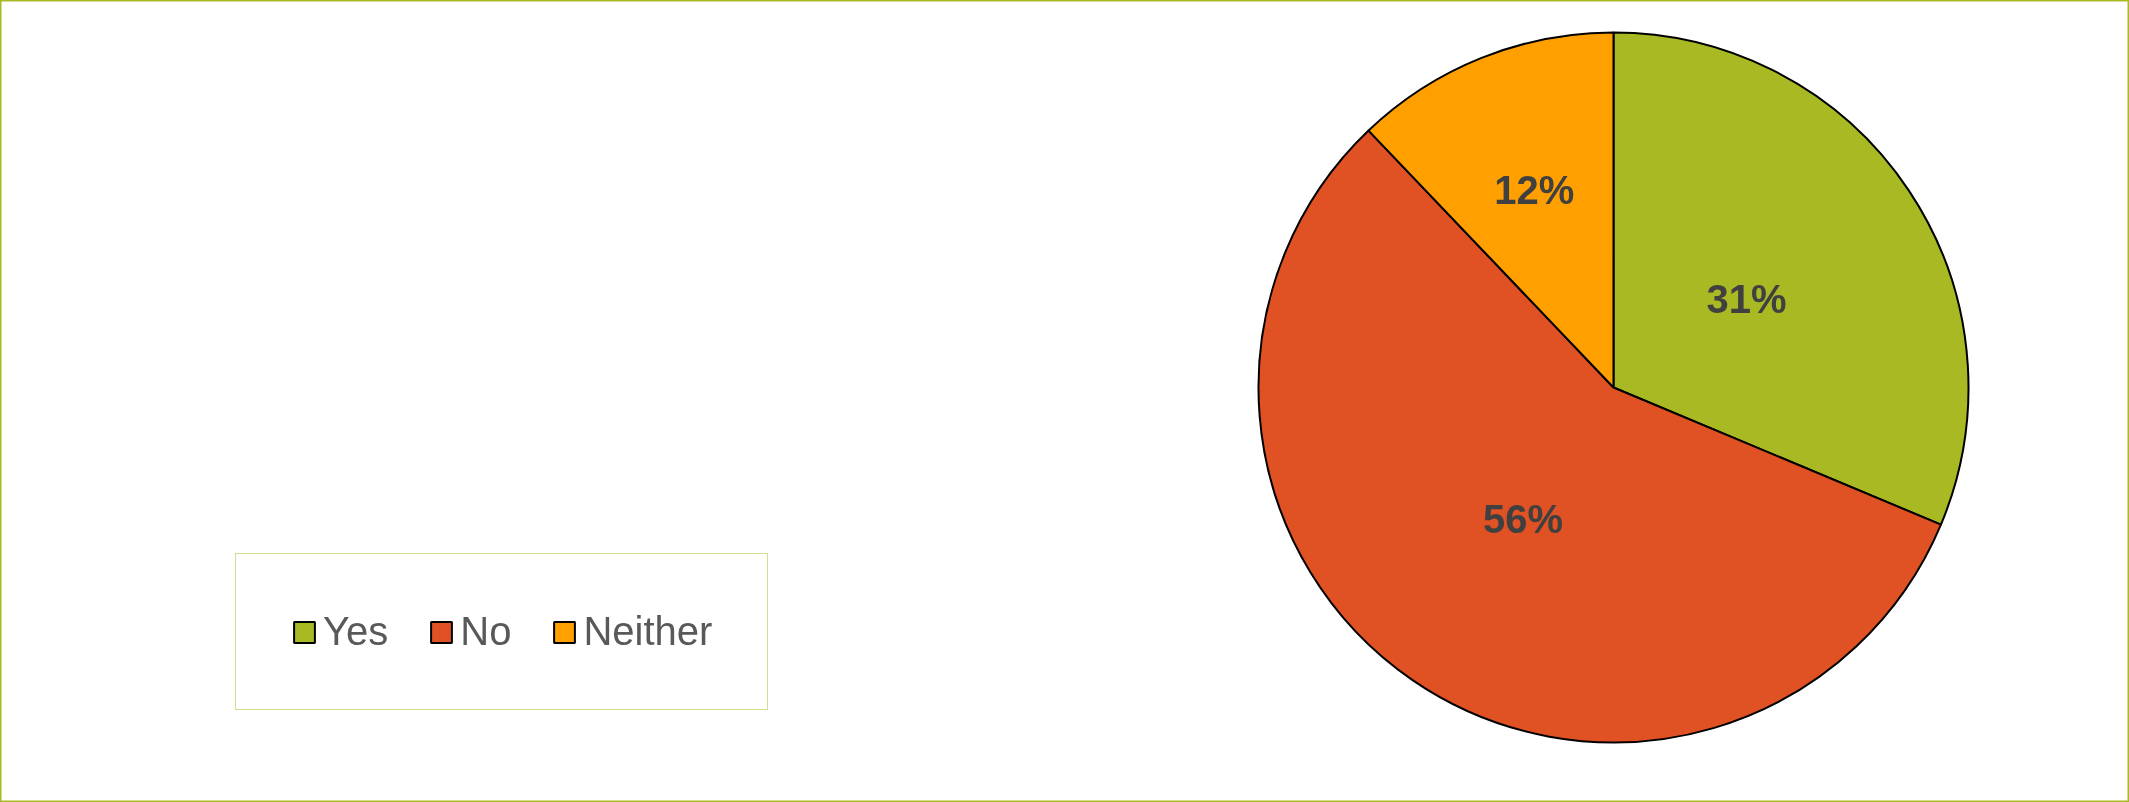  Describe the element at coordinates (356, 631) in the screenshot. I see `legend-label: Yes` at that location.